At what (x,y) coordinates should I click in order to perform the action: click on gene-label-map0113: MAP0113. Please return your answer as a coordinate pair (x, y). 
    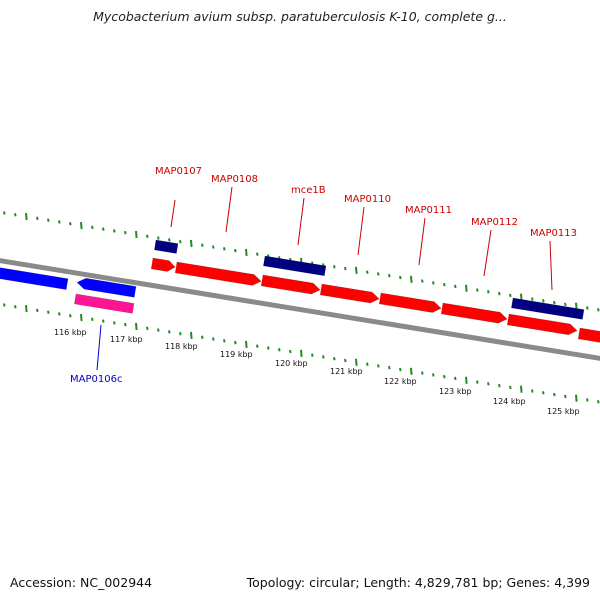
    Looking at the image, I should click on (553, 233).